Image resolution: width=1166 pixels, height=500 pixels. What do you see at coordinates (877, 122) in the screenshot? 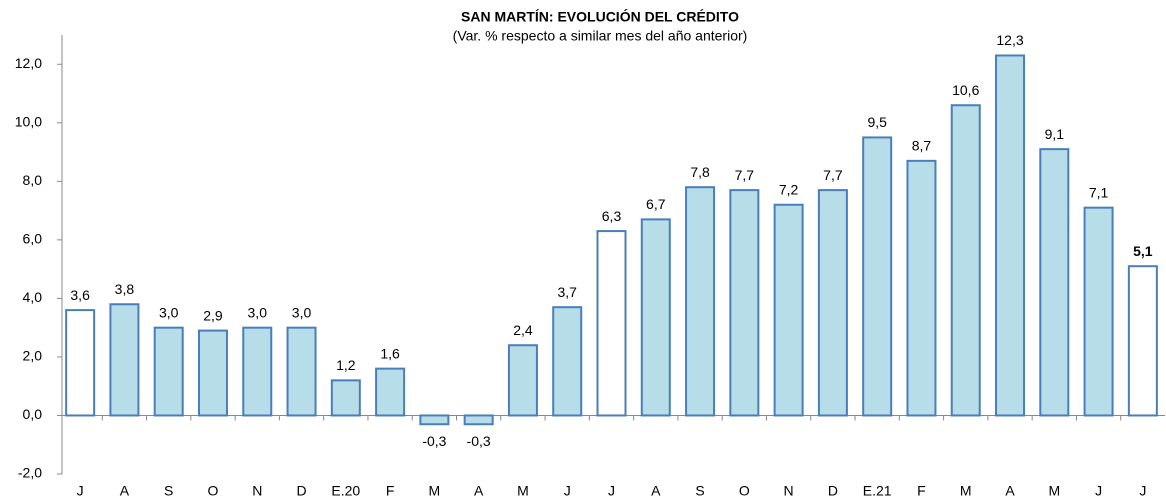
I see `value-label: 9,5` at bounding box center [877, 122].